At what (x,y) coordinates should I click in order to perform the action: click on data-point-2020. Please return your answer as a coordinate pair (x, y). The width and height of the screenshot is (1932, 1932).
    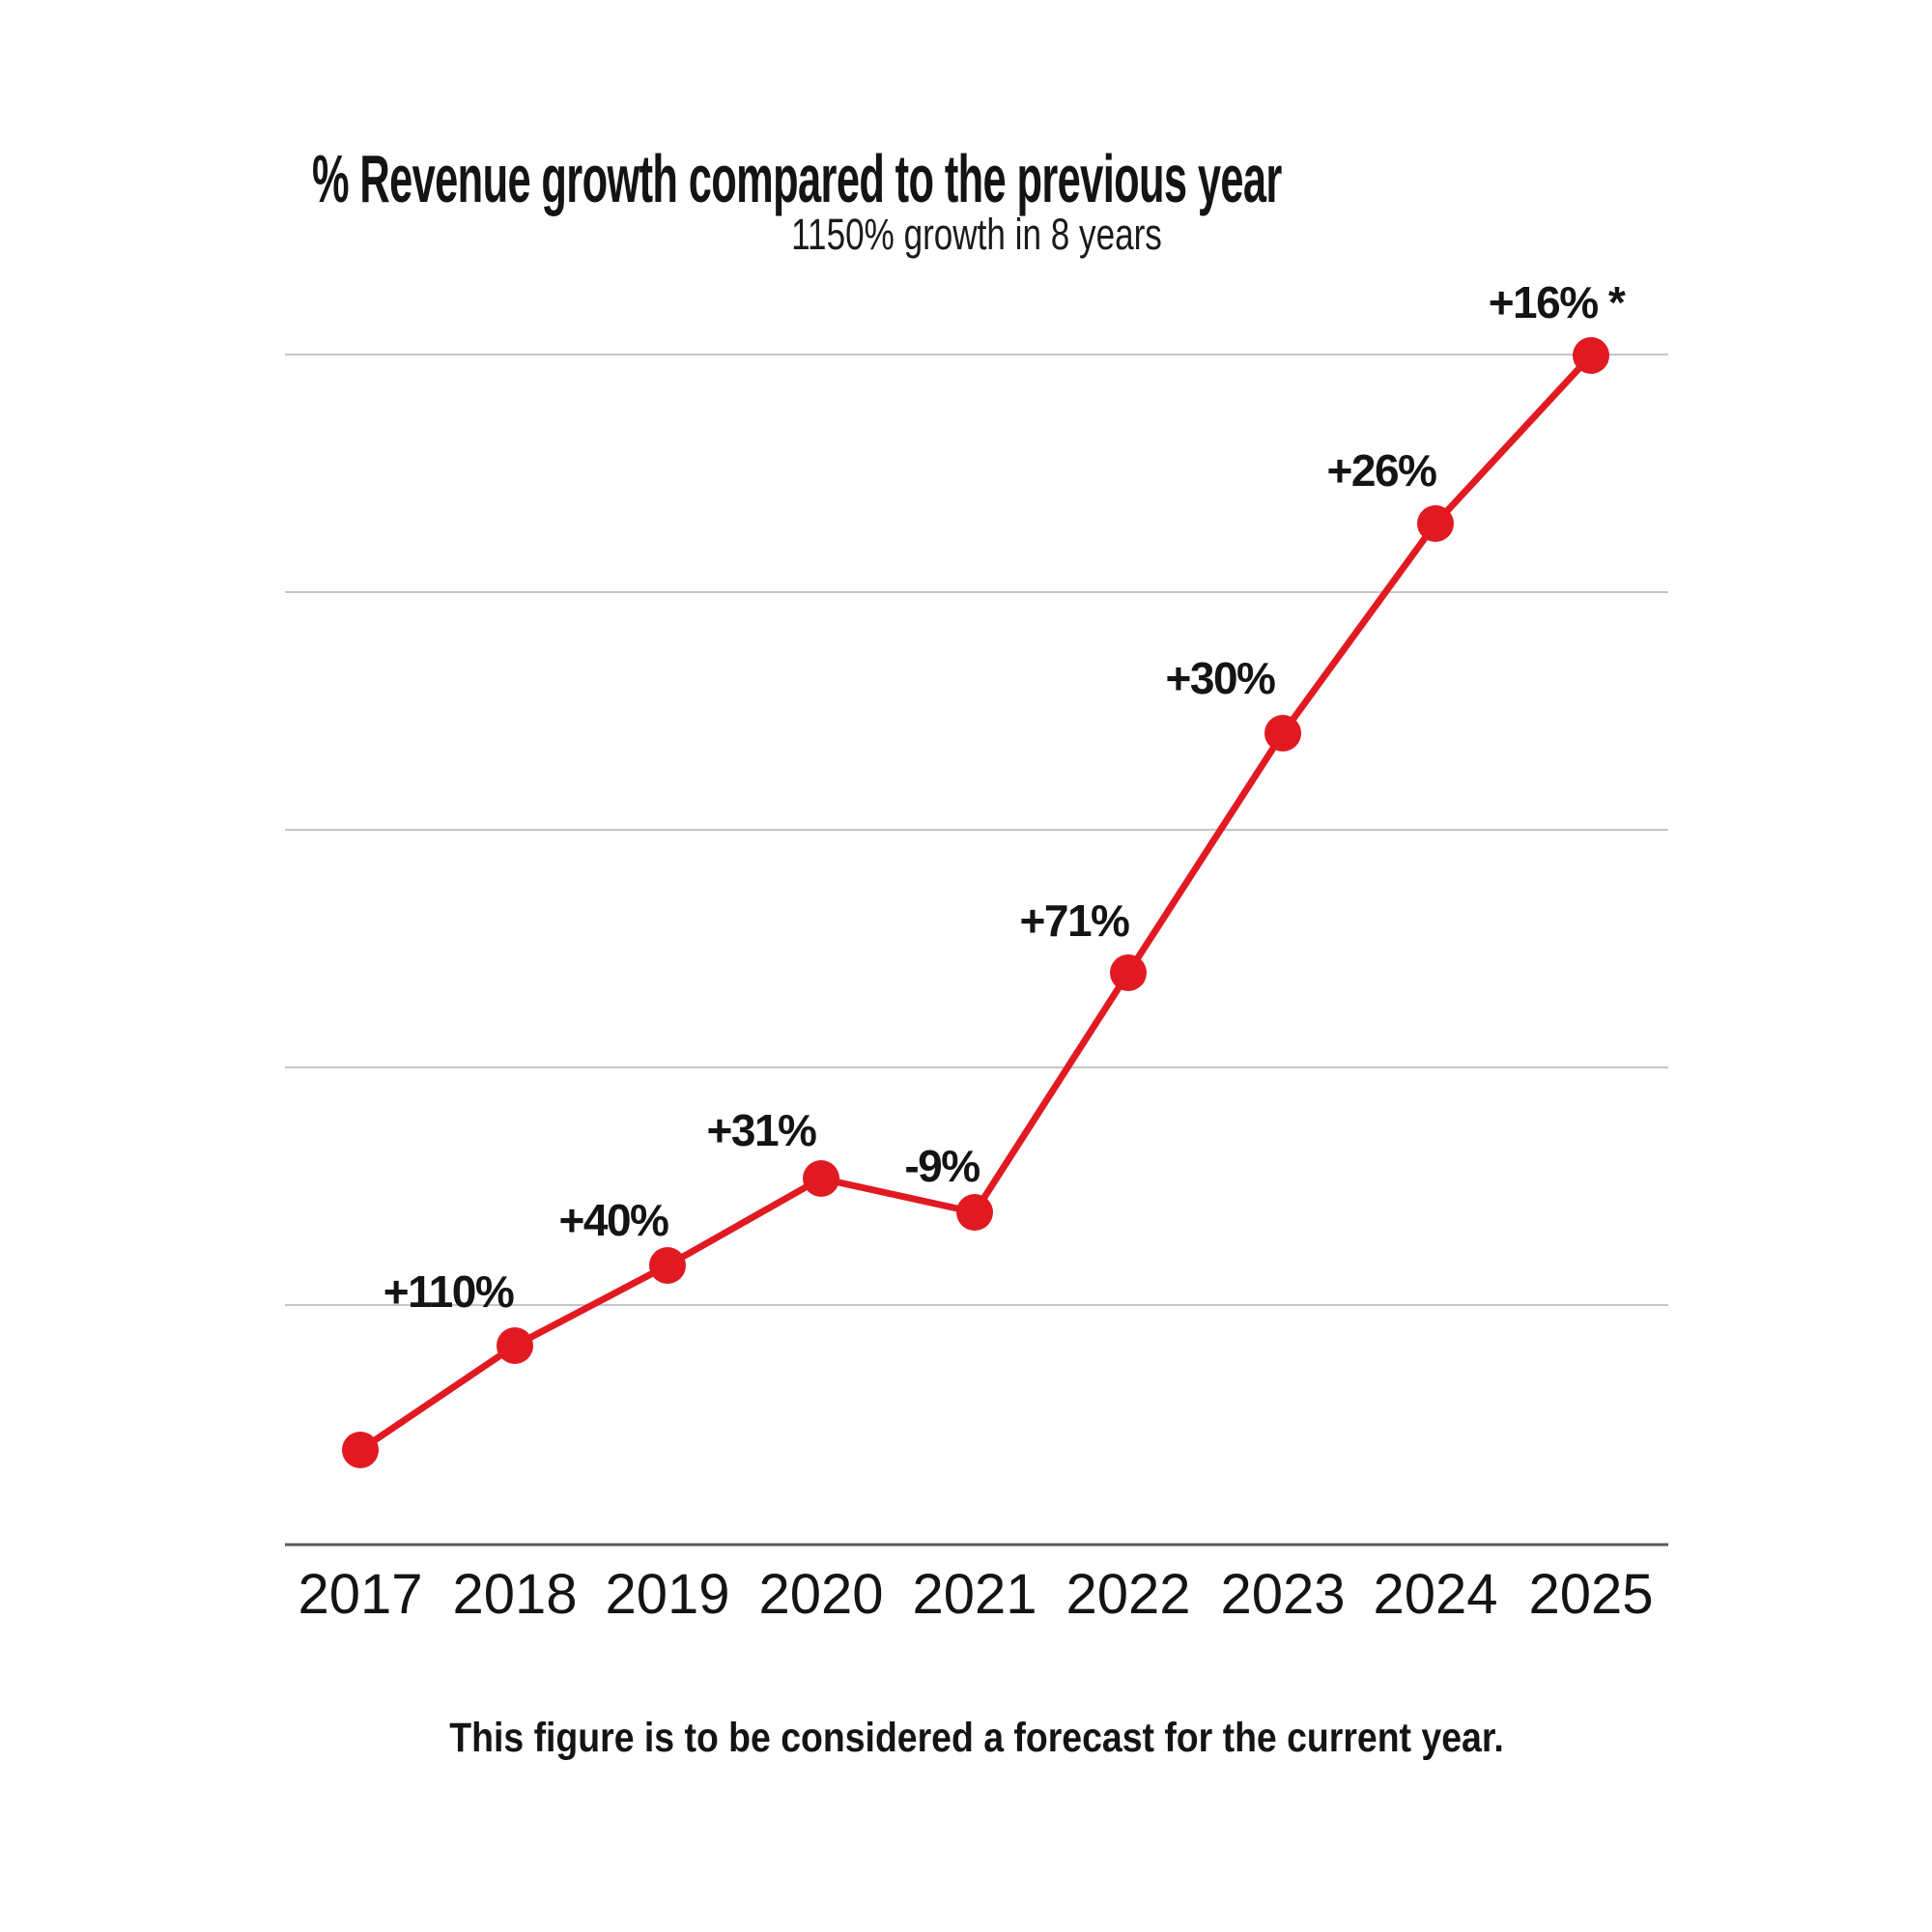
    Looking at the image, I should click on (821, 1178).